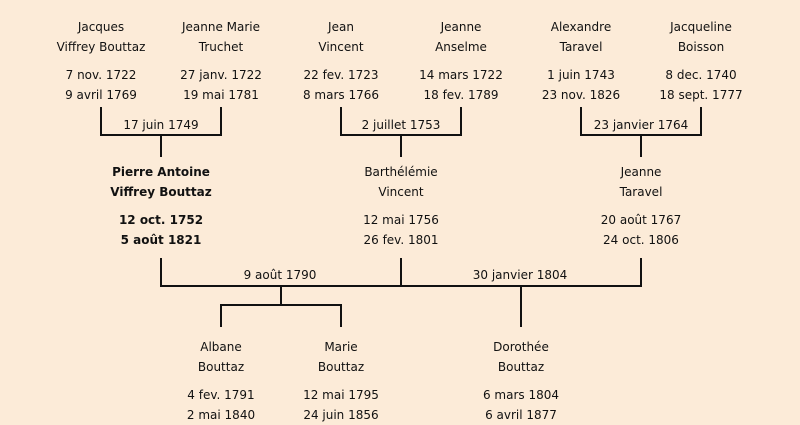 Image resolution: width=800 pixels, height=425 pixels. Describe the element at coordinates (641, 220) in the screenshot. I see `birth-date: 20 août 1767` at that location.